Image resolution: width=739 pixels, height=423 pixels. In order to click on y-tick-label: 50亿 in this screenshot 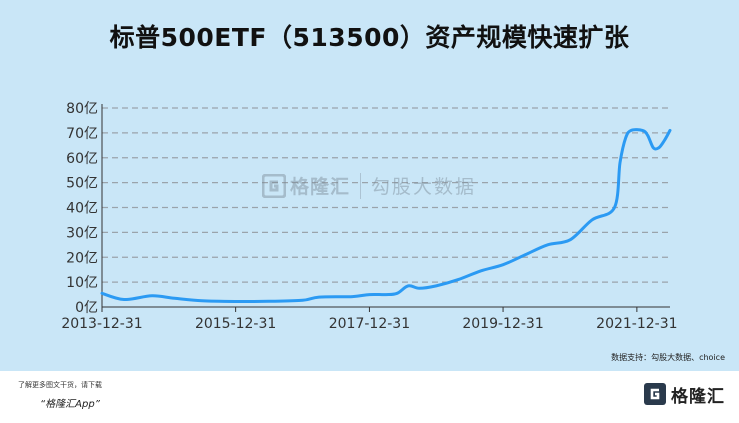, I will do `click(82, 184)`.